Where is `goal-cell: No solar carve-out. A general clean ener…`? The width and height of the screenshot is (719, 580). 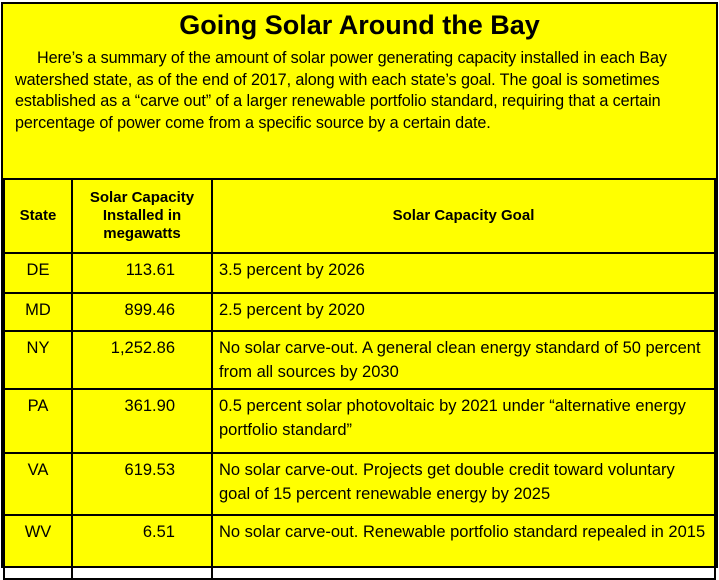 goal-cell: No solar carve-out. A general clean ener… is located at coordinates (463, 360).